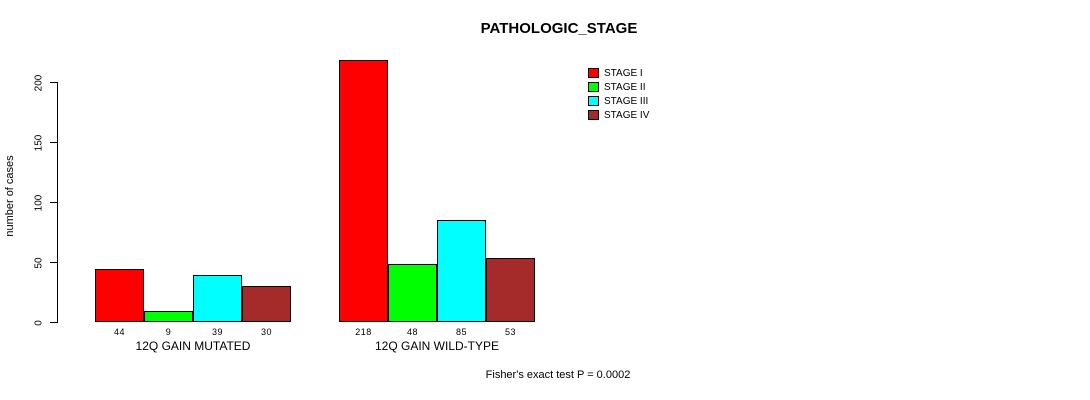  I want to click on legend-item: STAGE I, so click(615, 73).